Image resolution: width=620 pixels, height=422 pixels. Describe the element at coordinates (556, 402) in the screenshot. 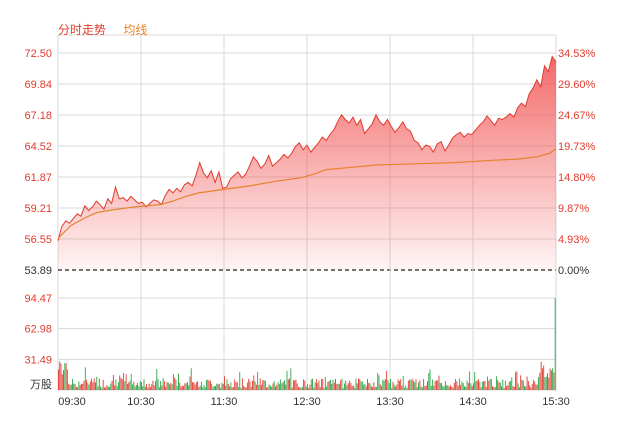

I see `time-tick-label: 15:30` at that location.